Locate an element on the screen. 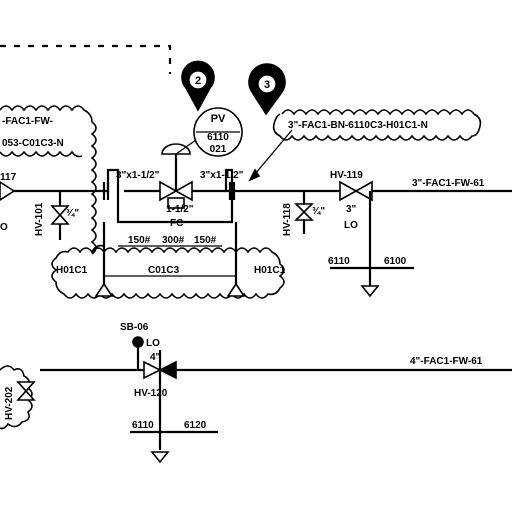 The image size is (512, 512). lo-label-hv119: LO is located at coordinates (351, 225).